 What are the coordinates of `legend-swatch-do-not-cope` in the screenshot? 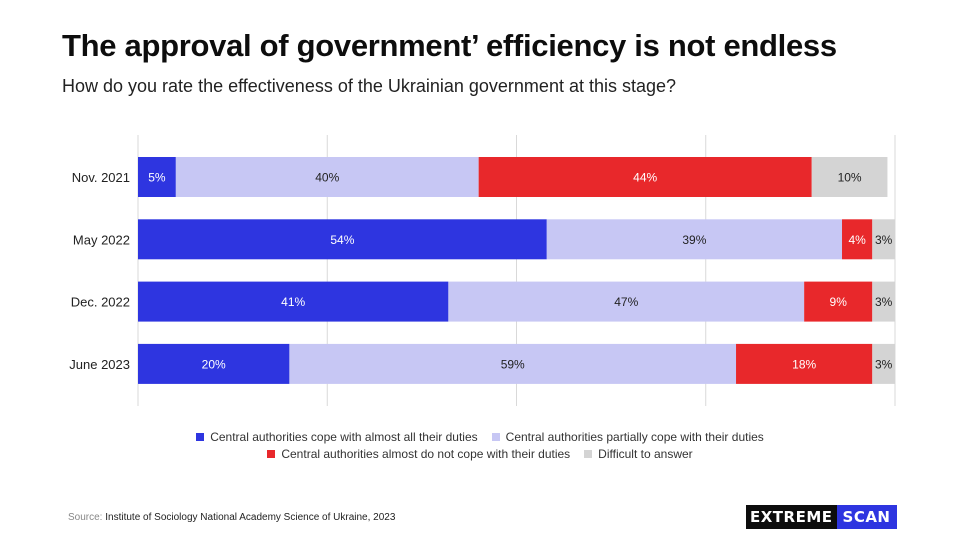 It's located at (271, 453).